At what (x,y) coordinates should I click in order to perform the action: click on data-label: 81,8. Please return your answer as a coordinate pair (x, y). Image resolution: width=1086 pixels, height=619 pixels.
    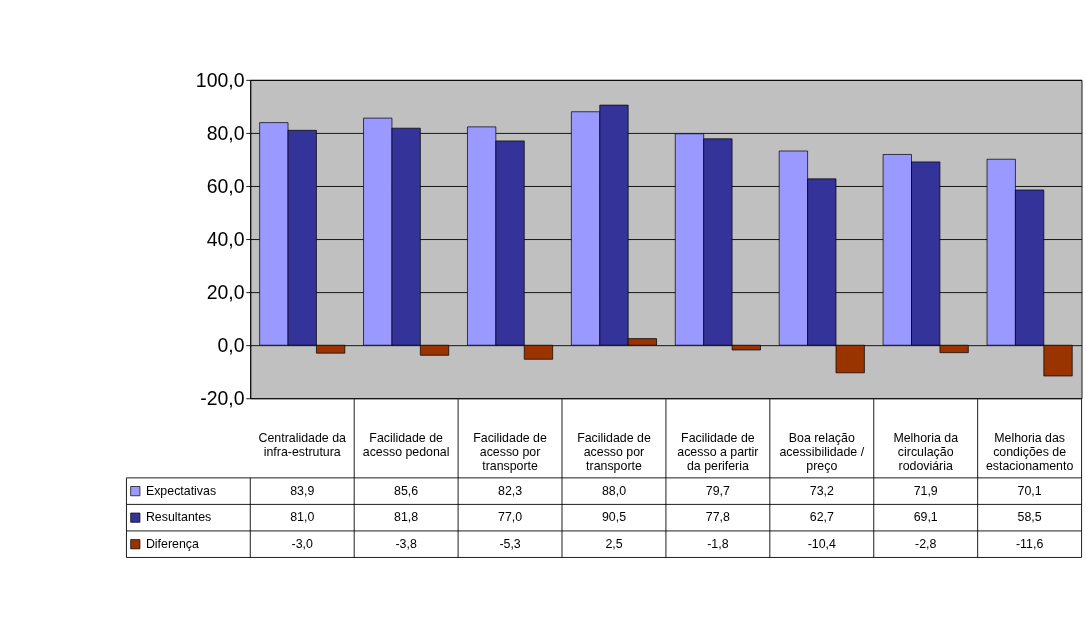
    Looking at the image, I should click on (406, 517).